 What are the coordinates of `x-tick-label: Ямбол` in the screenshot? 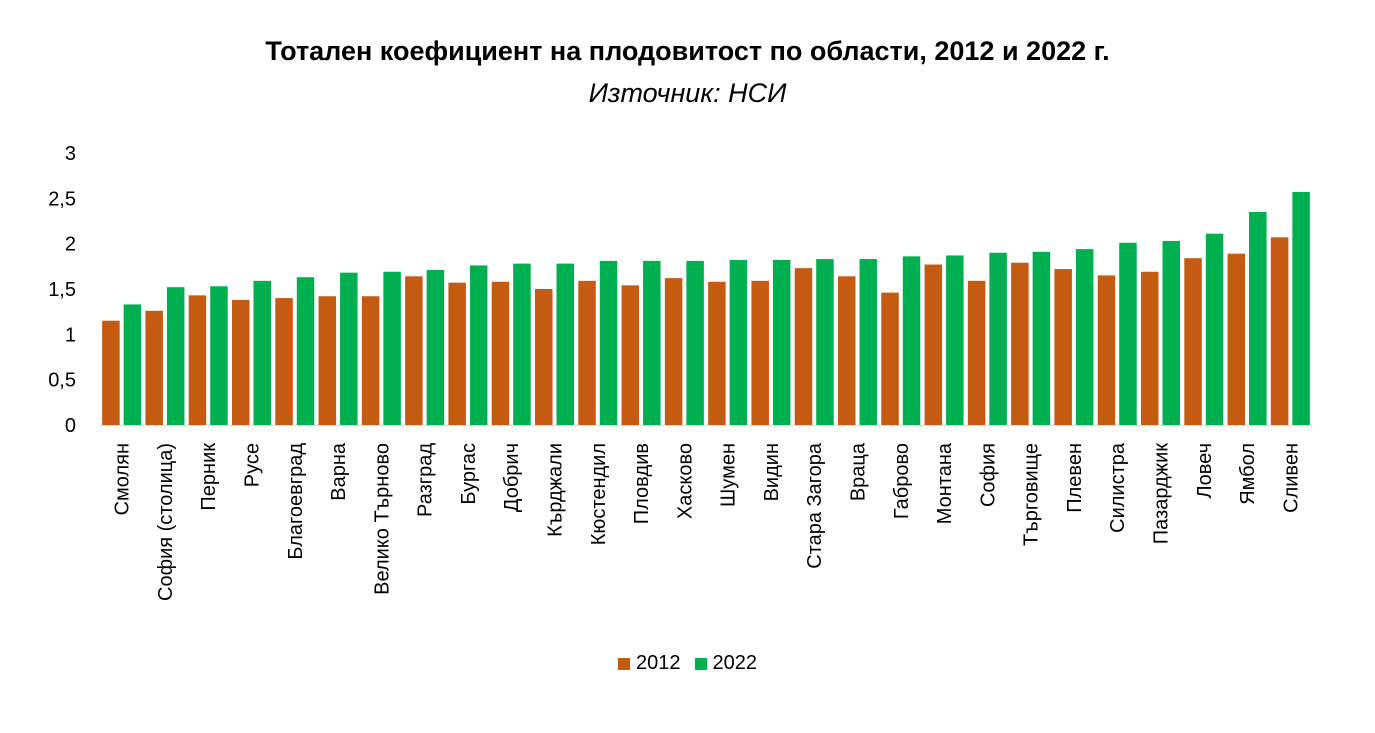 It's located at (1248, 474).